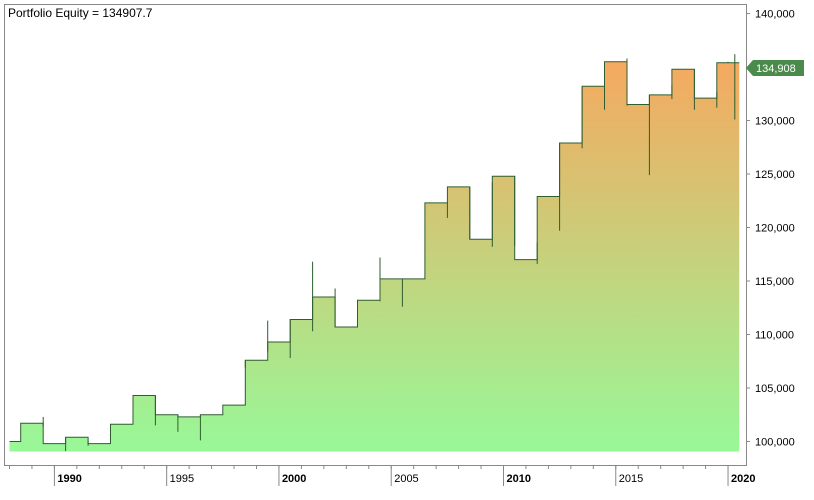 Image resolution: width=814 pixels, height=500 pixels. I want to click on x-tick-label: 1990, so click(69, 479).